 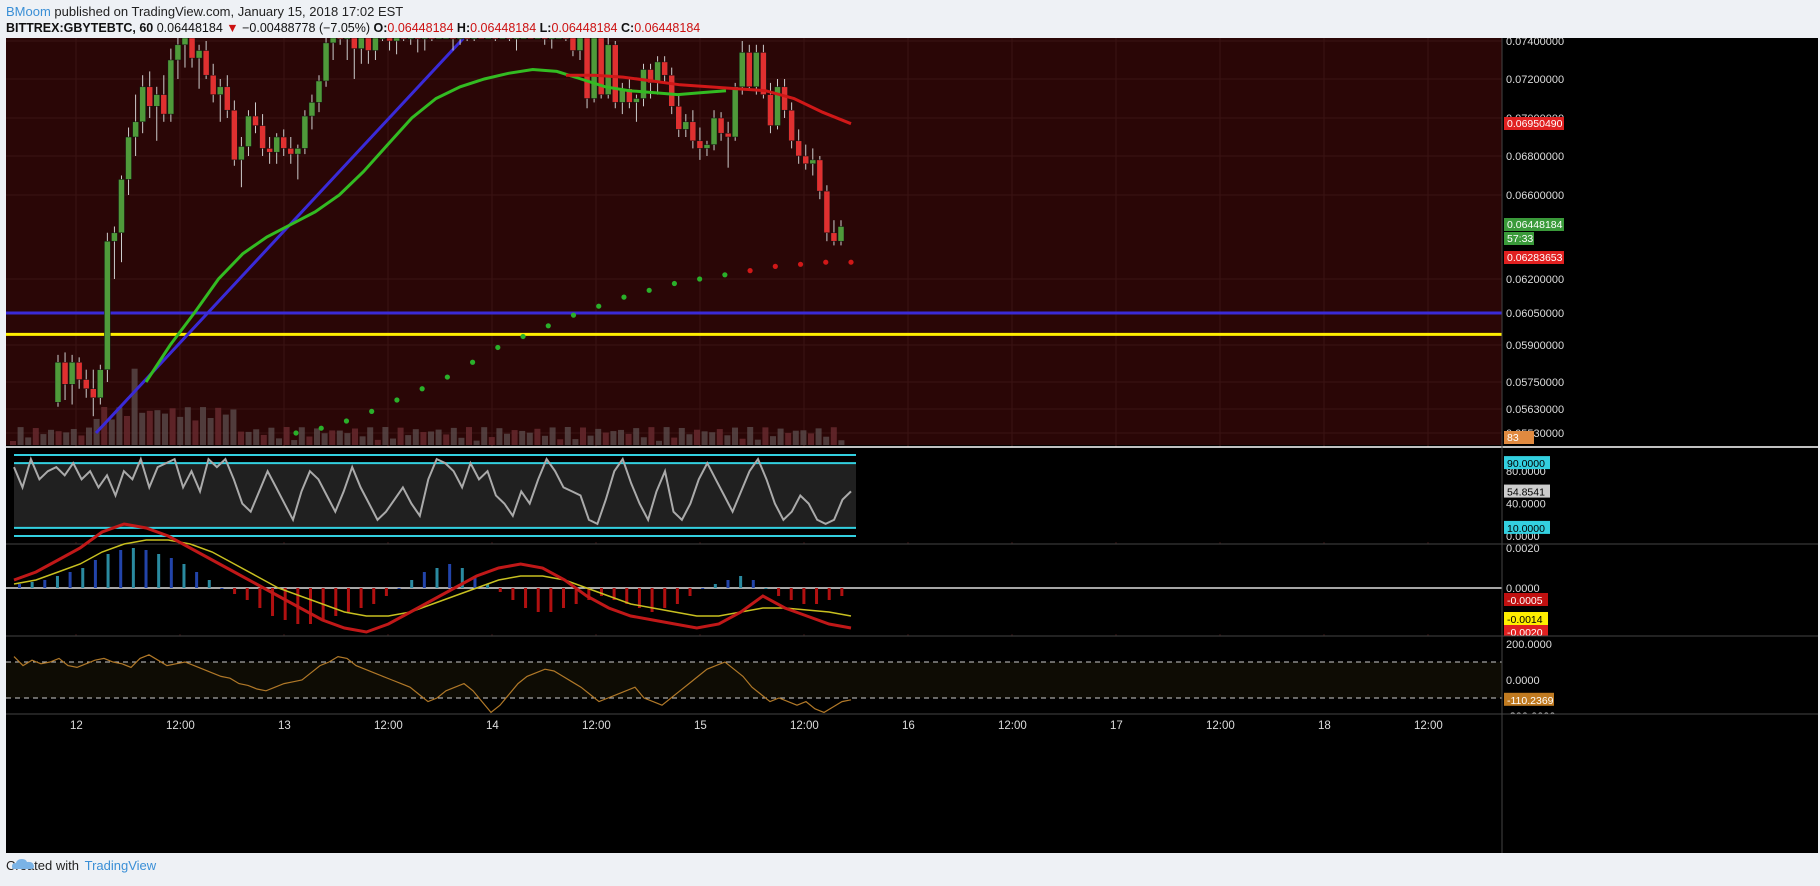 I want to click on author-link: BMoom, so click(x=28, y=11).